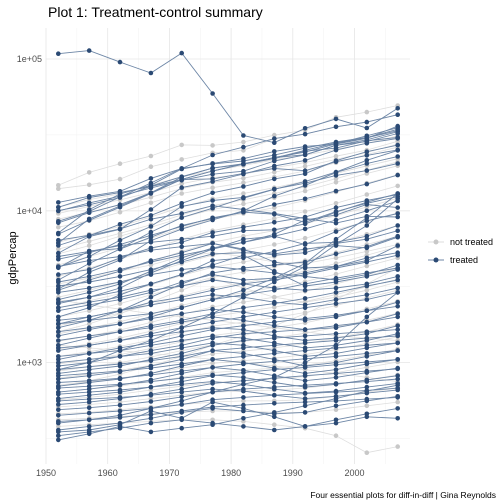 This screenshot has height=504, width=504. What do you see at coordinates (293, 473) in the screenshot?
I see `x-tick-label: 1990` at bounding box center [293, 473].